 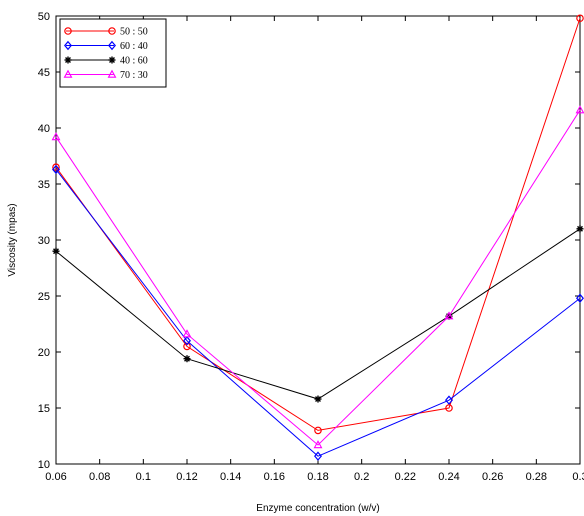 What do you see at coordinates (134, 46) in the screenshot?
I see `legend-label: 60 : 40` at bounding box center [134, 46].